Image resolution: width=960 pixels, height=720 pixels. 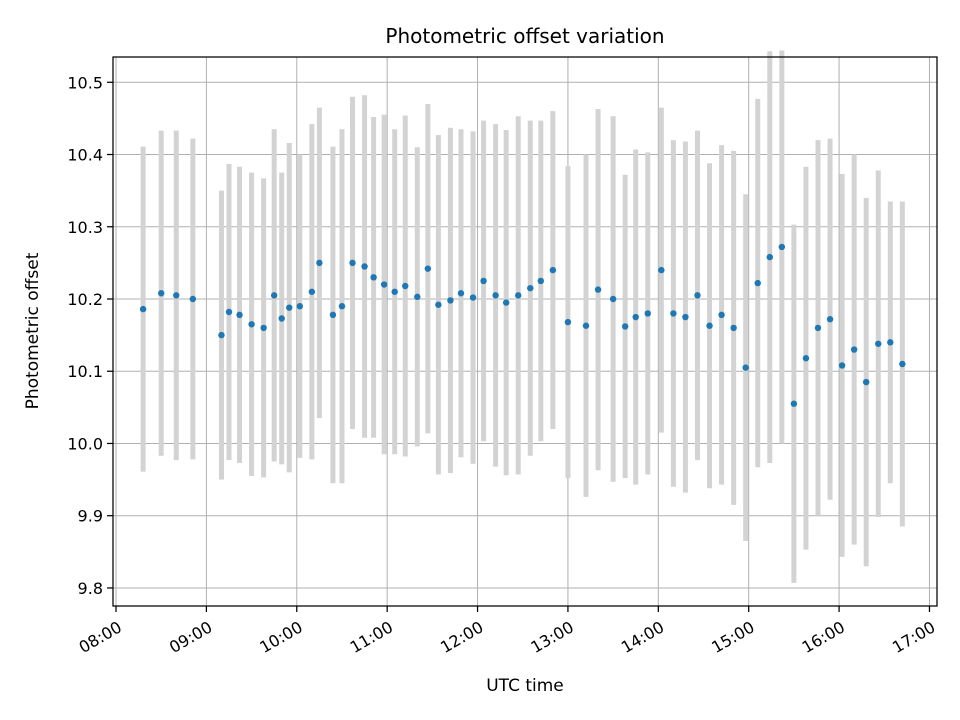 I want to click on x-tick-label: 09:00, so click(x=190, y=637).